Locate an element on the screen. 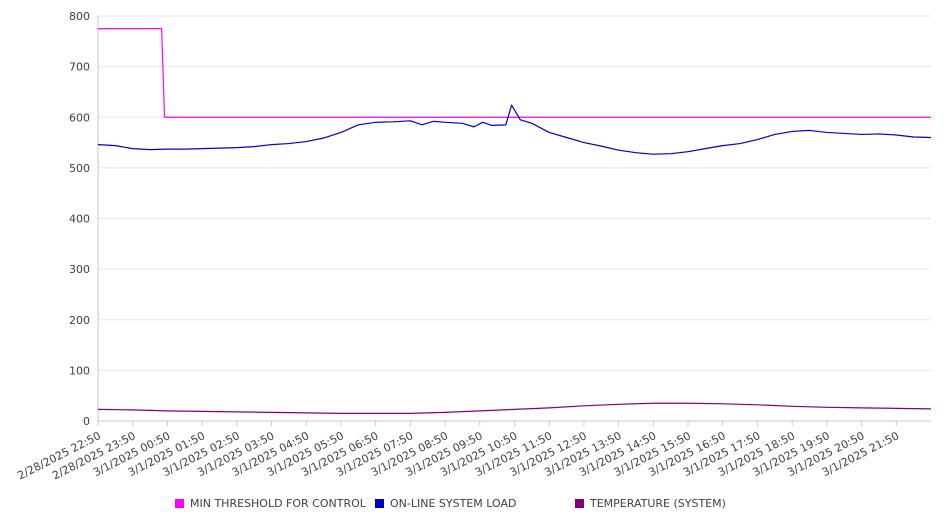 This screenshot has height=530, width=946. y-tick-label: 400 is located at coordinates (79, 219).